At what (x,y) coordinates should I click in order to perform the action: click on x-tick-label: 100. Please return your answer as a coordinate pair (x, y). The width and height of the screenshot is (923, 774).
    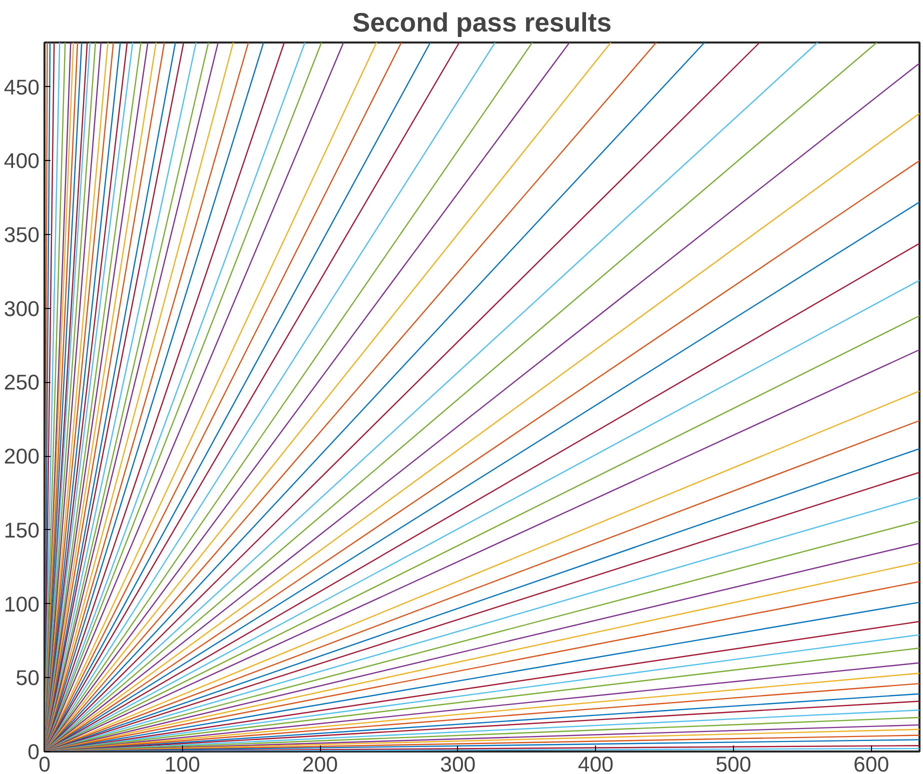
    Looking at the image, I should click on (182, 763).